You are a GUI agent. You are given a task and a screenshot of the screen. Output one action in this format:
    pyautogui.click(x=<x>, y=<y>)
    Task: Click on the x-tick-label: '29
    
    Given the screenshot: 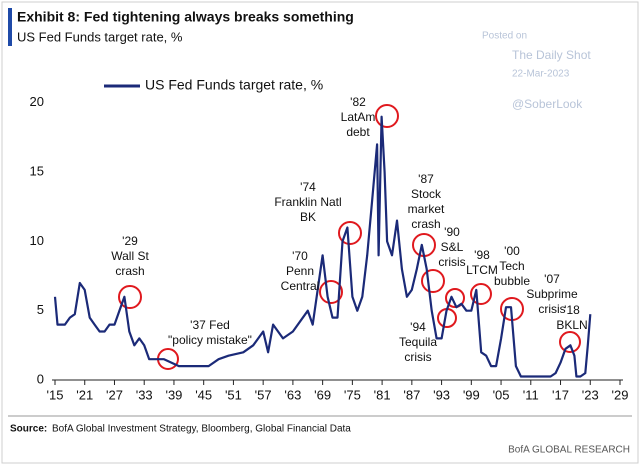 What is the action you would take?
    pyautogui.click(x=620, y=394)
    